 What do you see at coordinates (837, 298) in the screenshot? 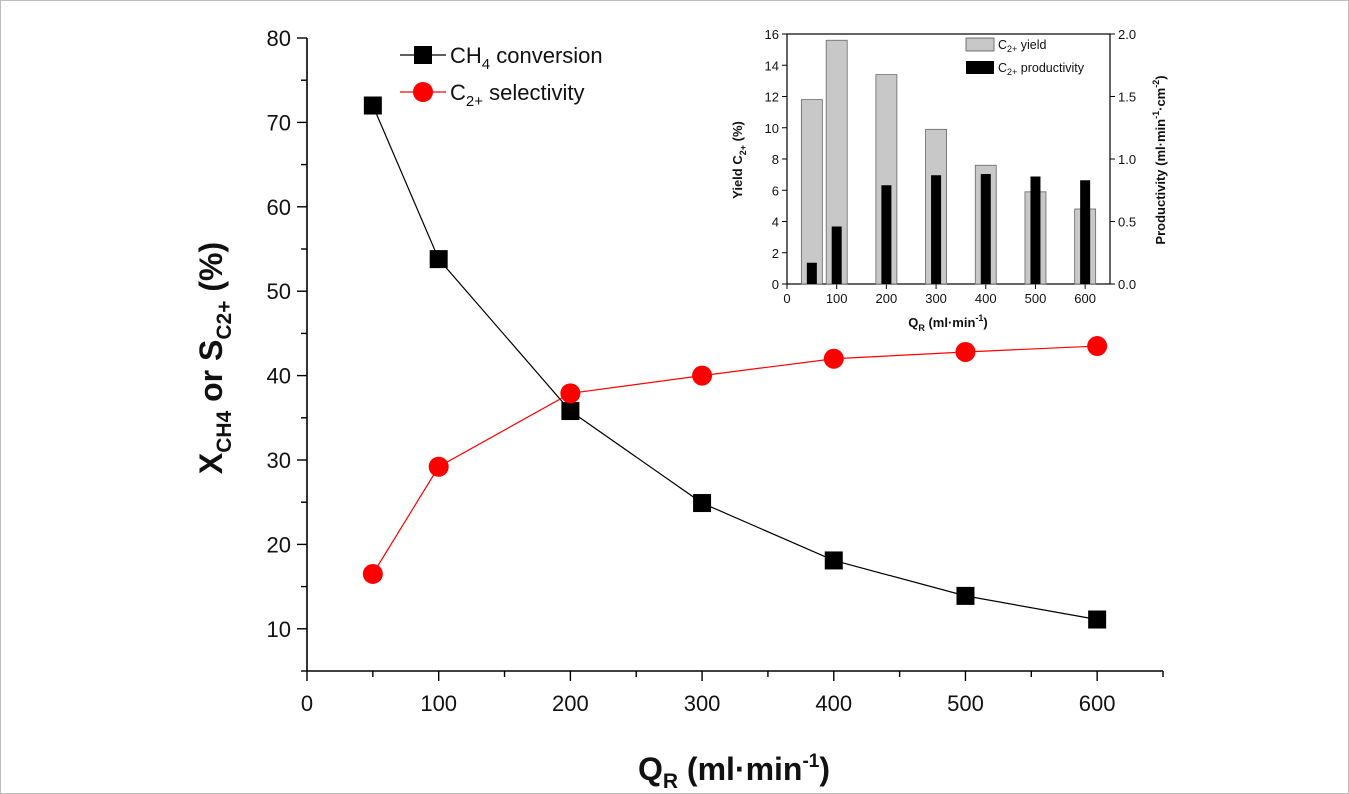
I see `inset-x-tick-label: 100` at bounding box center [837, 298].